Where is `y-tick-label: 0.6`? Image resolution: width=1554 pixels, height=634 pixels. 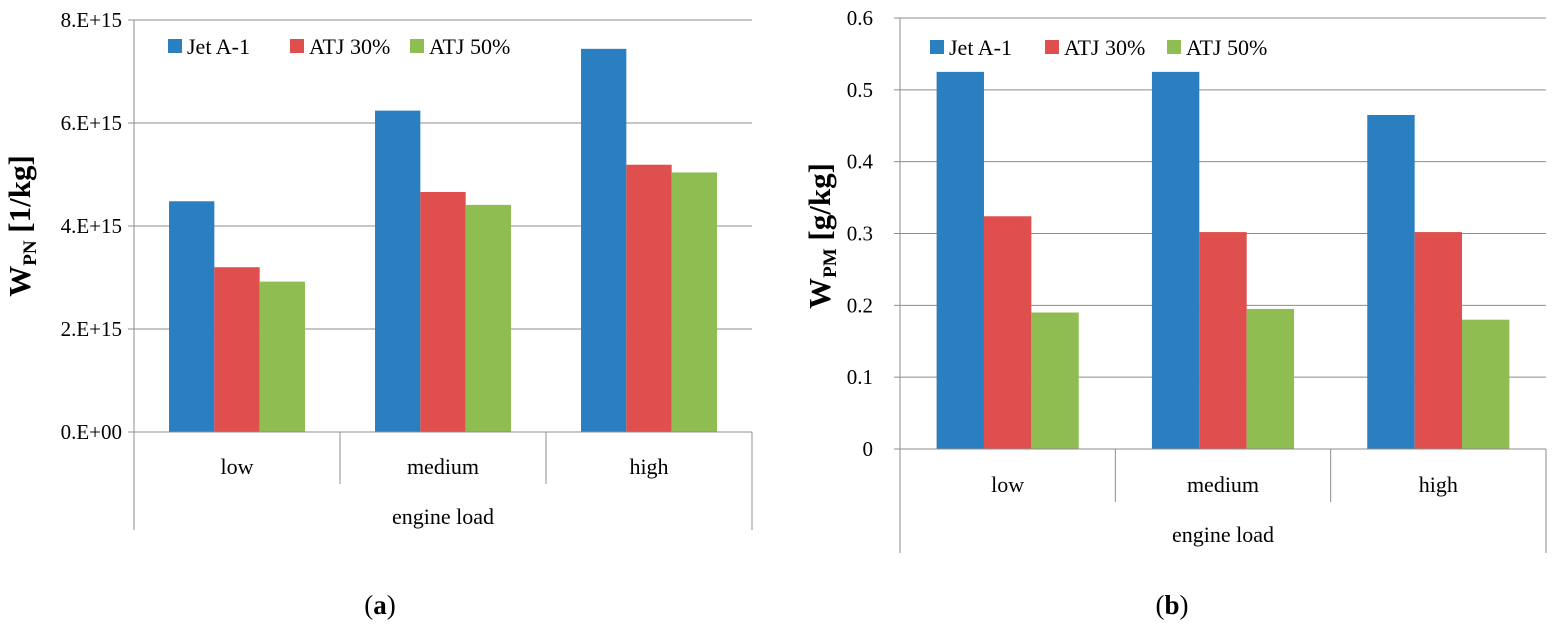 y-tick-label: 0.6 is located at coordinates (860, 18).